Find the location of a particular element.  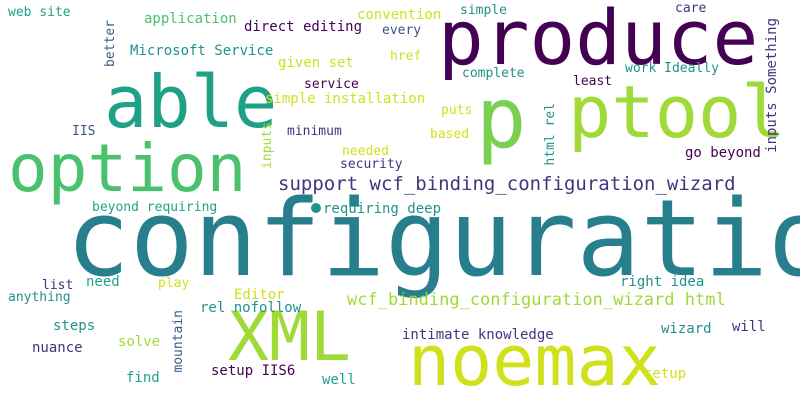

word-needed: needed is located at coordinates (365, 151).